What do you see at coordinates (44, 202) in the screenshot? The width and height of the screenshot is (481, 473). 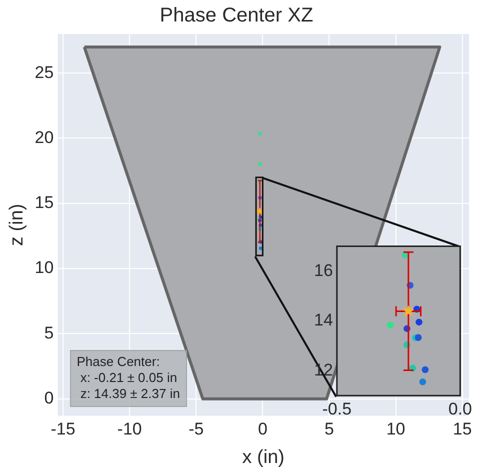 I see `y-tick-label: 15` at bounding box center [44, 202].